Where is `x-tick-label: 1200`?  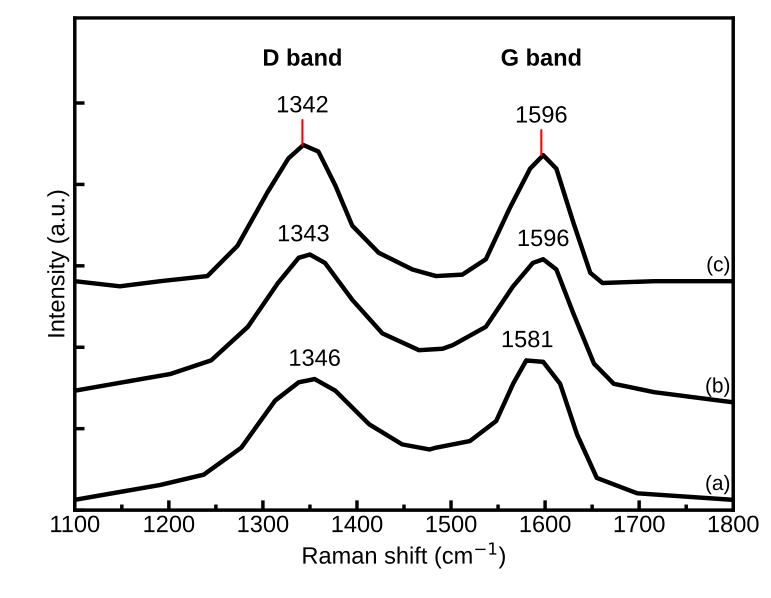 x-tick-label: 1200 is located at coordinates (169, 524).